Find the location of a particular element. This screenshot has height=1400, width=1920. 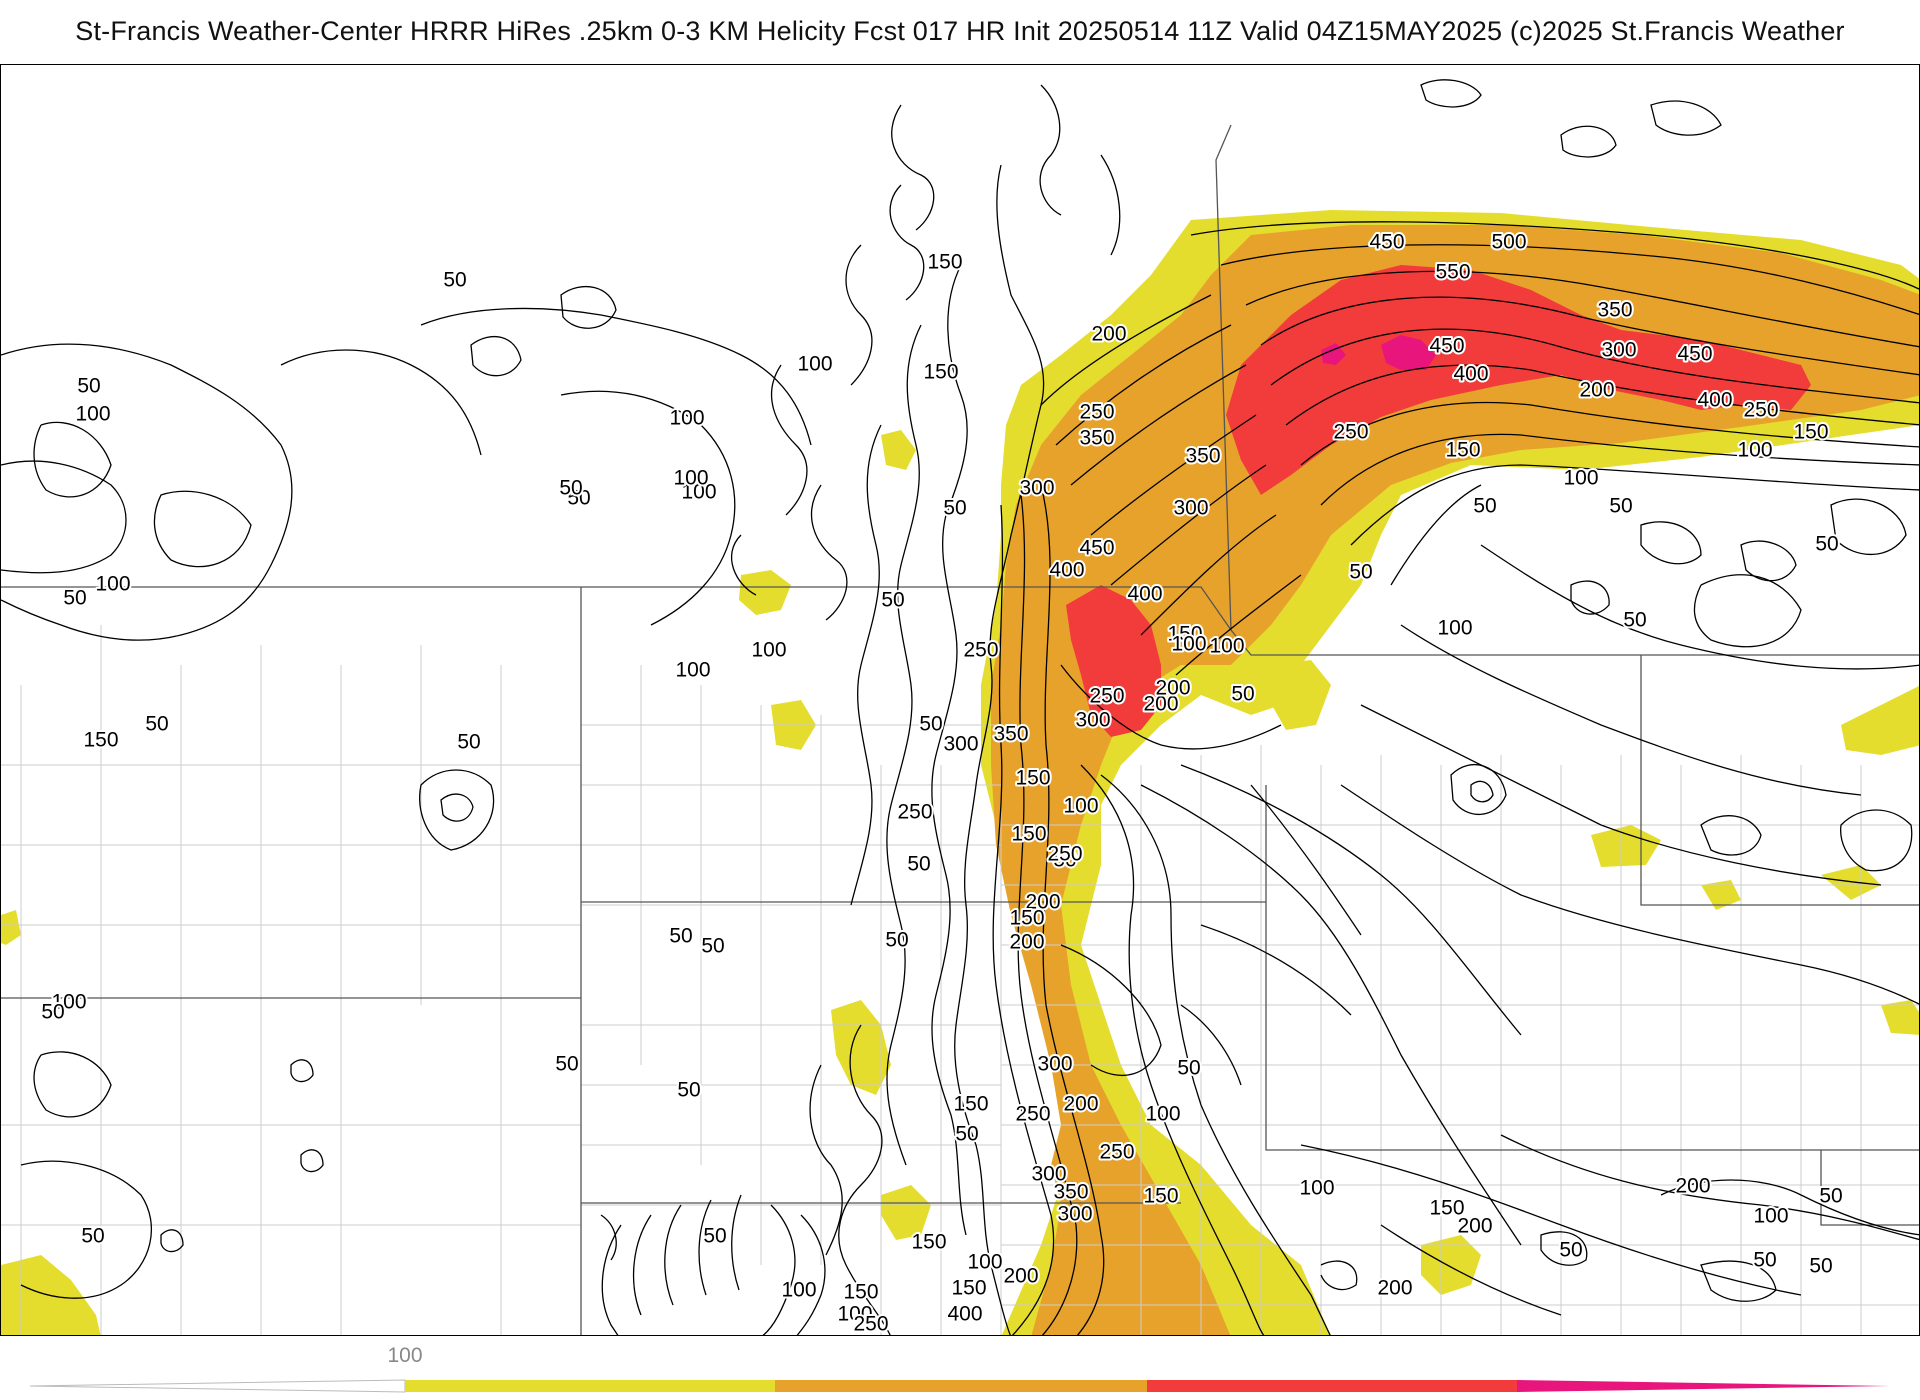

fill-red-central is located at coordinates (1113, 661).